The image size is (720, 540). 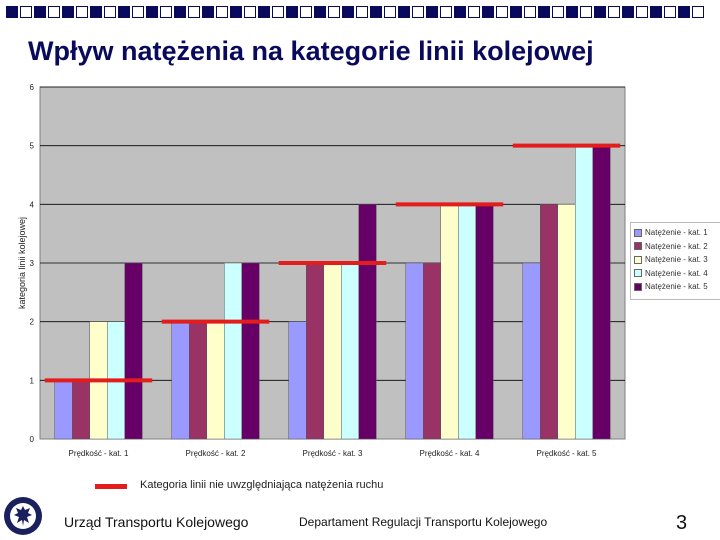 I want to click on y-tick-label: 2, so click(x=32, y=322).